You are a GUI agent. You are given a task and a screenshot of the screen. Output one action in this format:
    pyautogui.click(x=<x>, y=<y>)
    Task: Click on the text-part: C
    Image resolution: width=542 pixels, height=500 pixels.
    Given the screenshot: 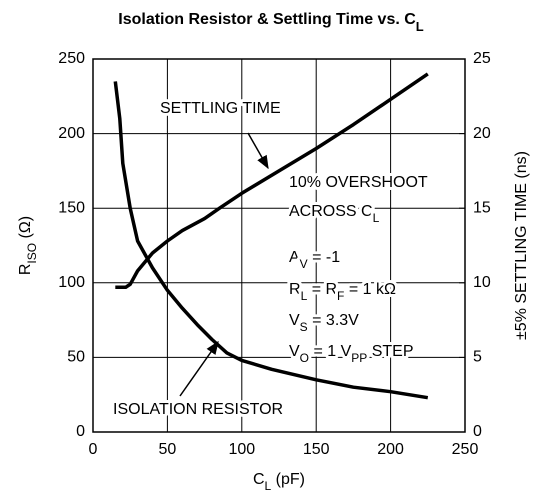 What is the action you would take?
    pyautogui.click(x=259, y=479)
    